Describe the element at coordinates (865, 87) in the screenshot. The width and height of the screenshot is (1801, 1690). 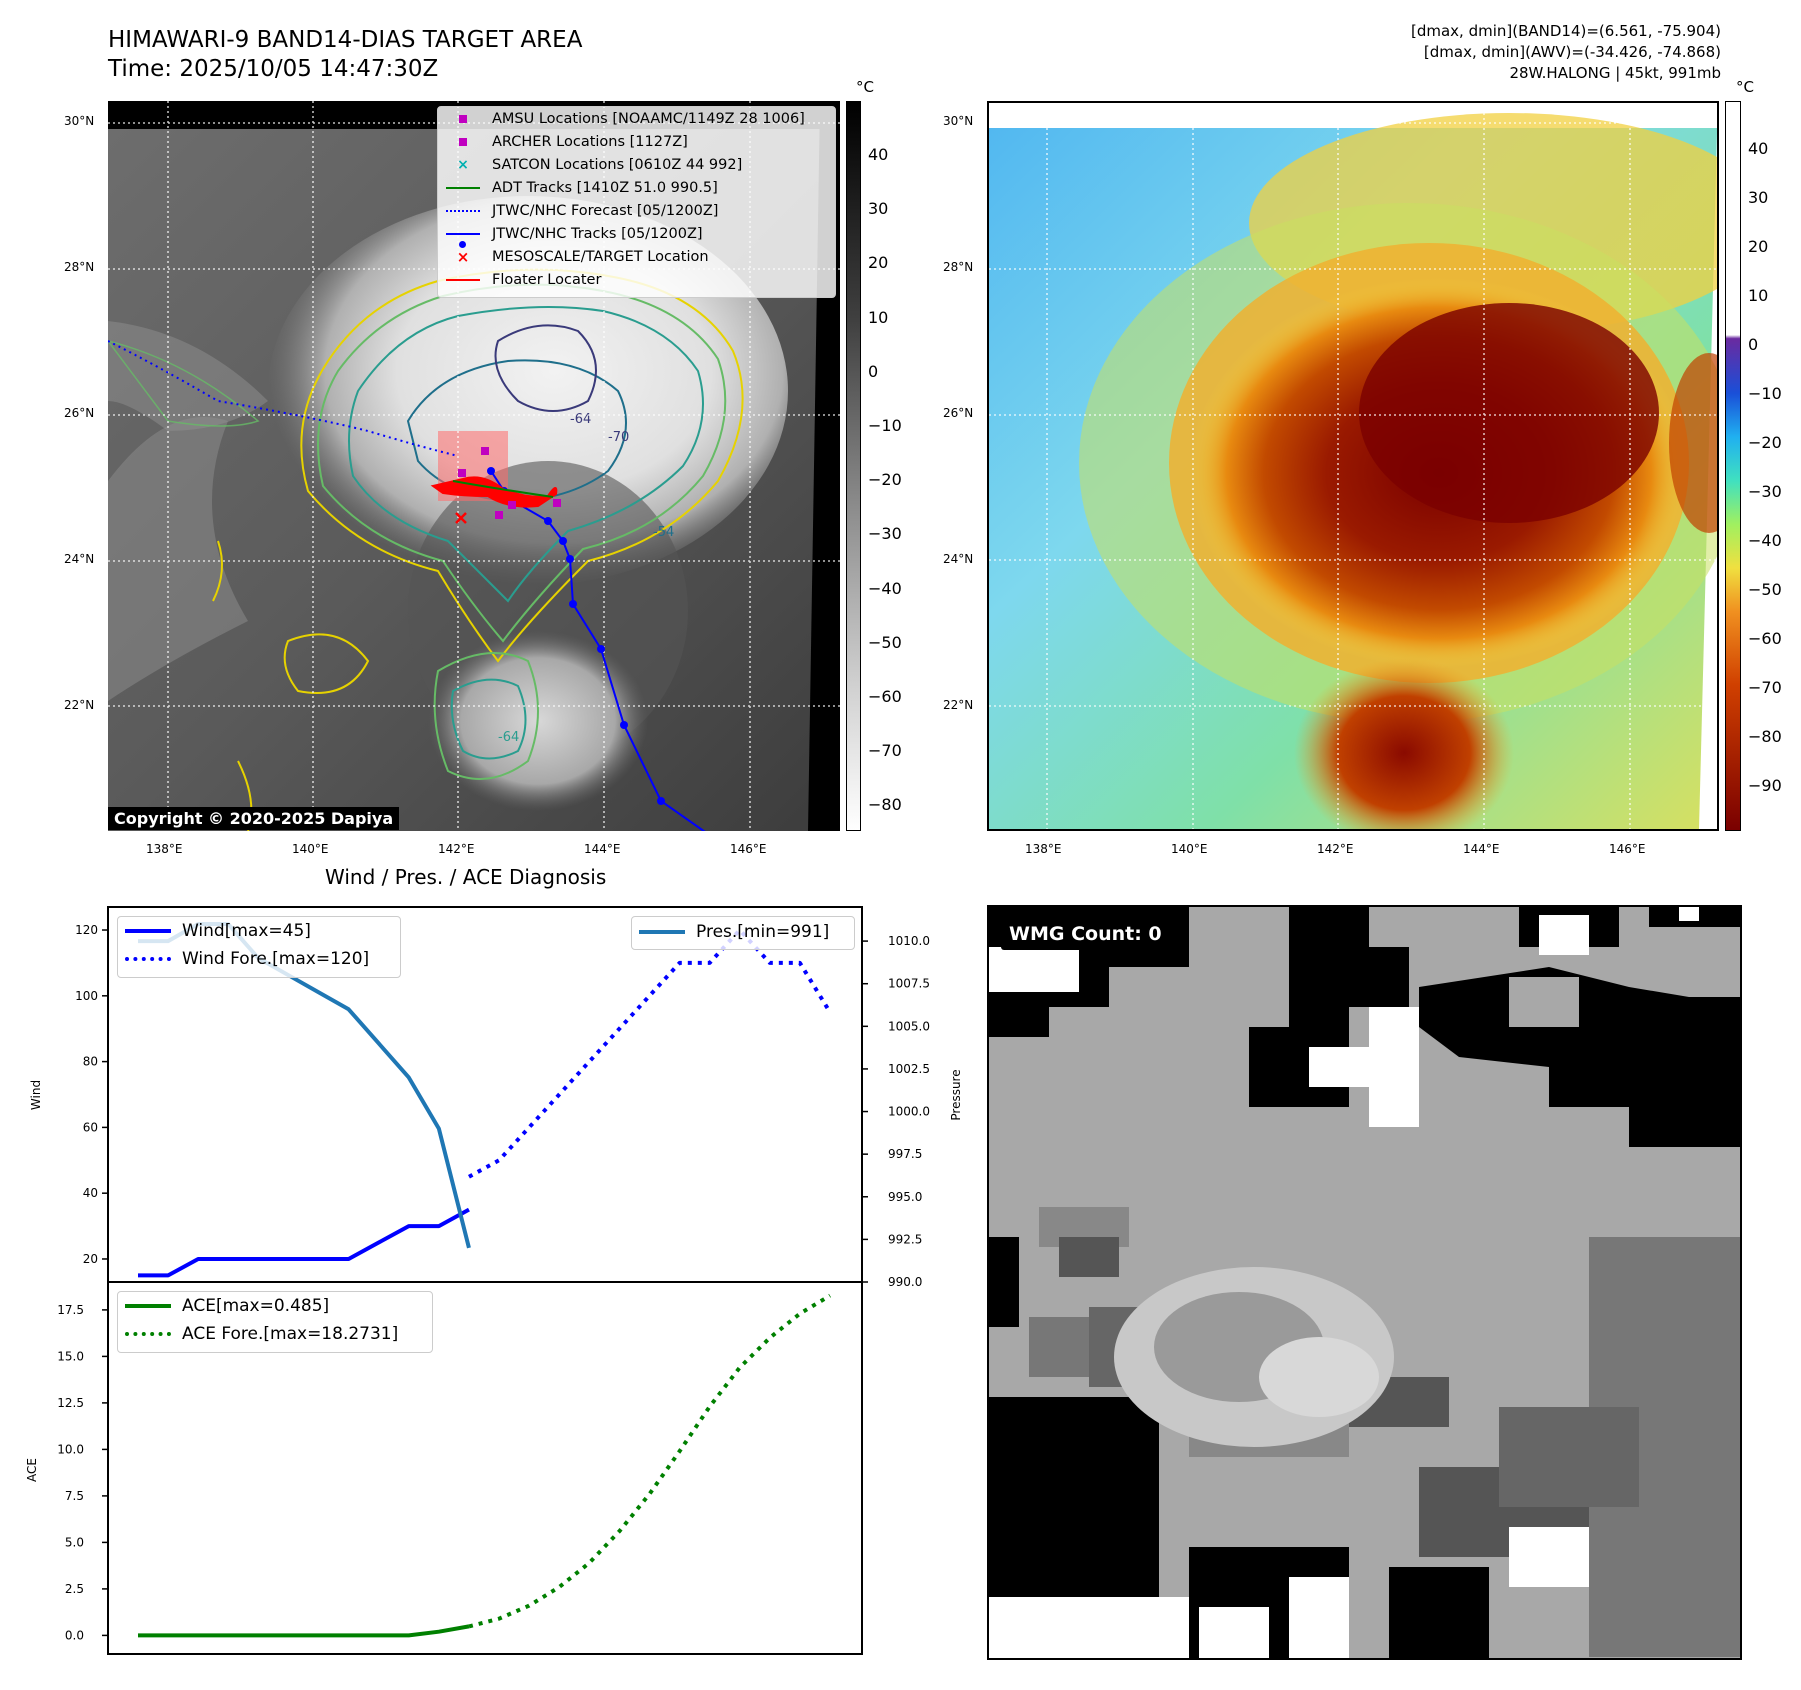
I see `ir-colorbar-unit: °C` at that location.